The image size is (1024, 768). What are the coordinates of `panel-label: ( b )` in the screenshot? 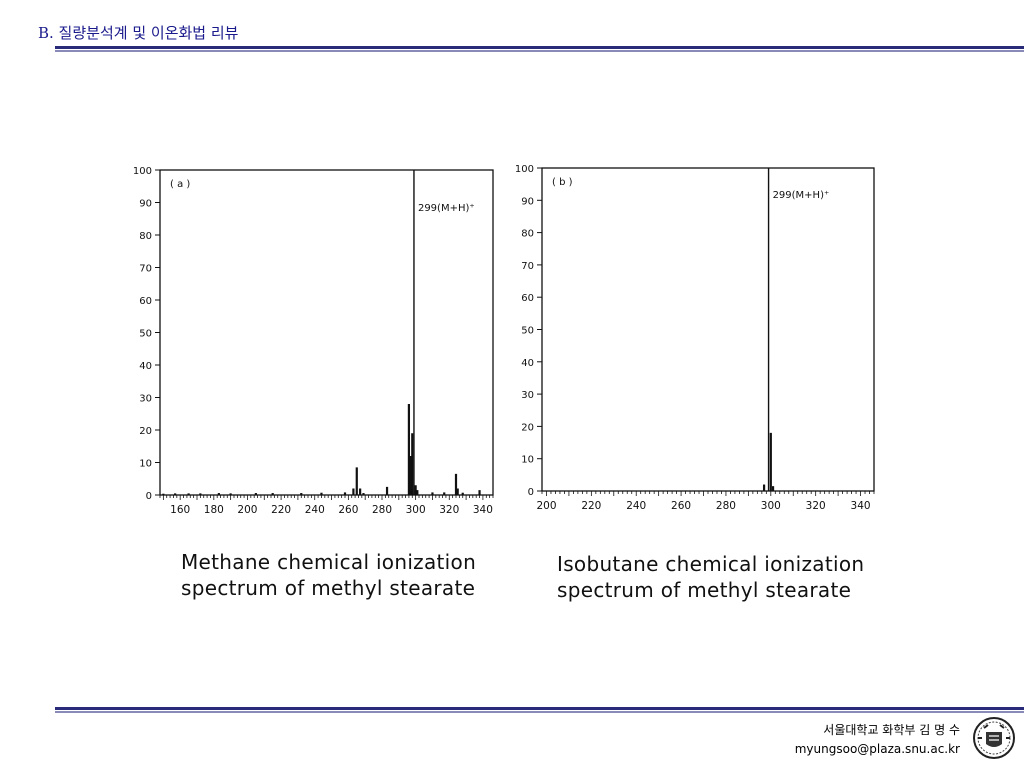 It's located at (562, 182).